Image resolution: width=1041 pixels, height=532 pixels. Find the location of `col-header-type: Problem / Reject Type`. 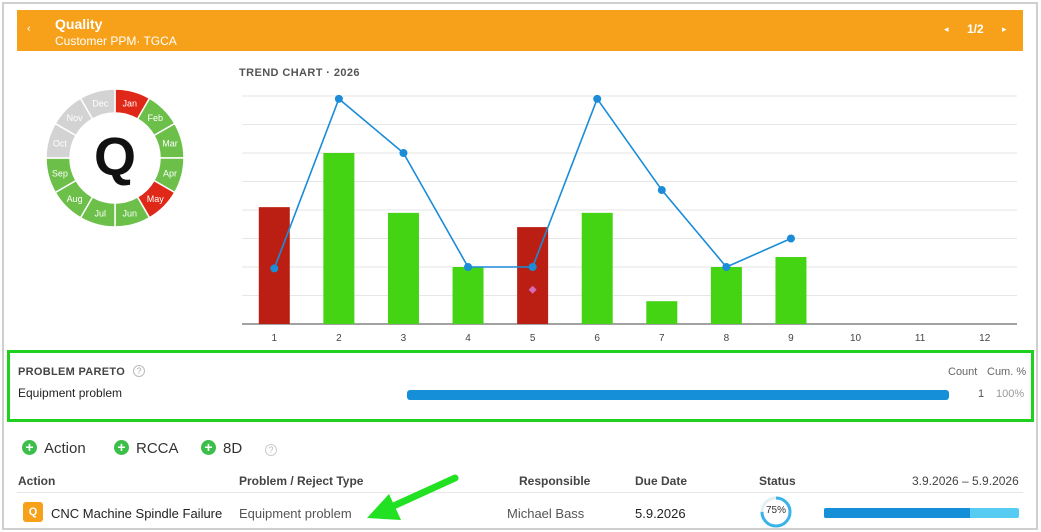

col-header-type: Problem / Reject Type is located at coordinates (301, 481).